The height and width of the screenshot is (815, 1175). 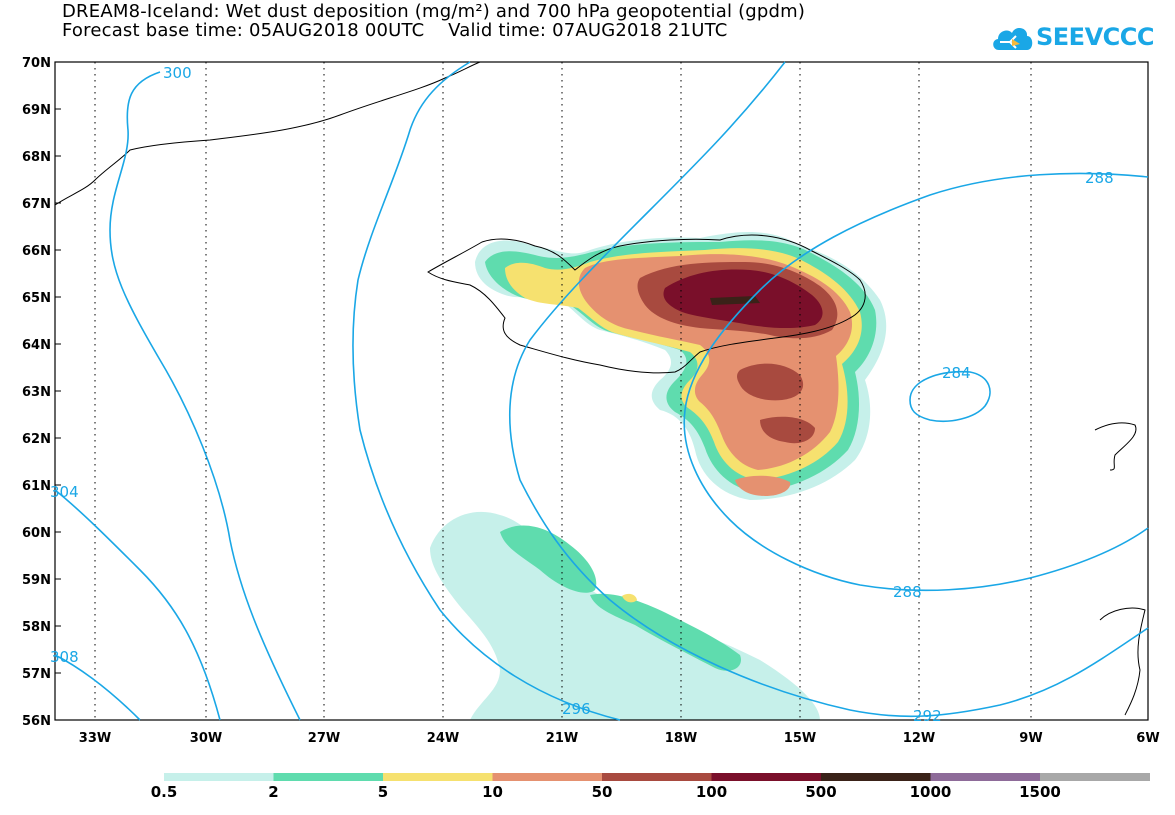 What do you see at coordinates (36, 627) in the screenshot?
I see `latitude-label: 58N` at bounding box center [36, 627].